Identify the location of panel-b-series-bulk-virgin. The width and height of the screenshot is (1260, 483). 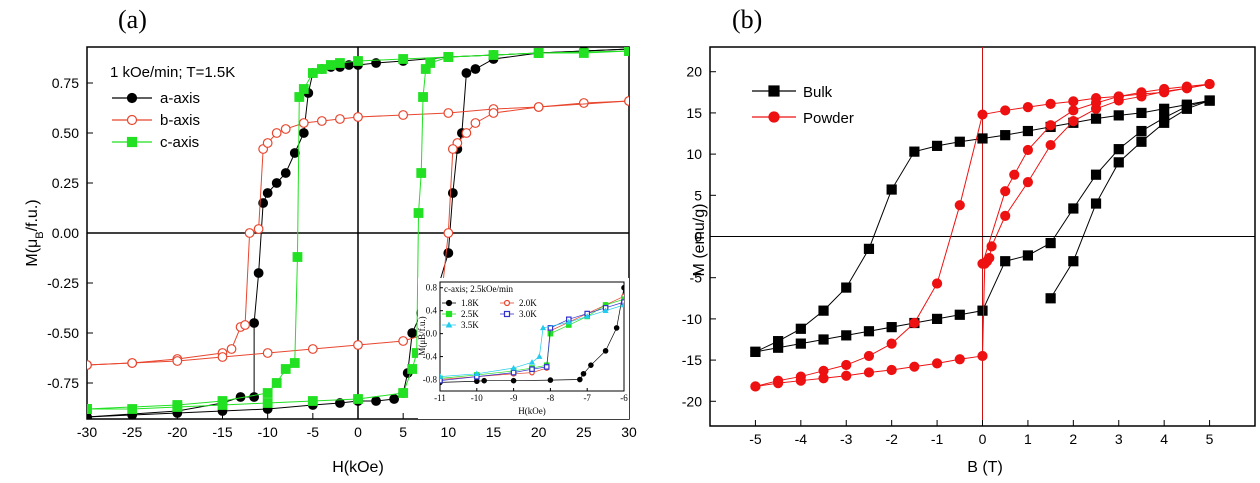
(1130, 199).